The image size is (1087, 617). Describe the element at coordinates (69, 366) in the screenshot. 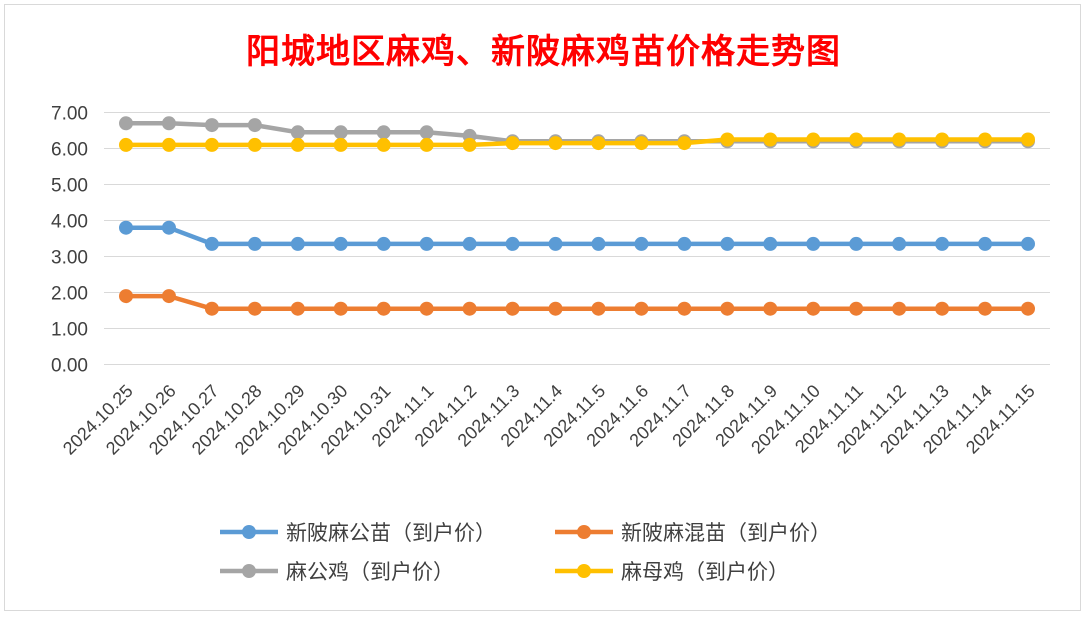

I see `y-tick-label: 0.00` at that location.